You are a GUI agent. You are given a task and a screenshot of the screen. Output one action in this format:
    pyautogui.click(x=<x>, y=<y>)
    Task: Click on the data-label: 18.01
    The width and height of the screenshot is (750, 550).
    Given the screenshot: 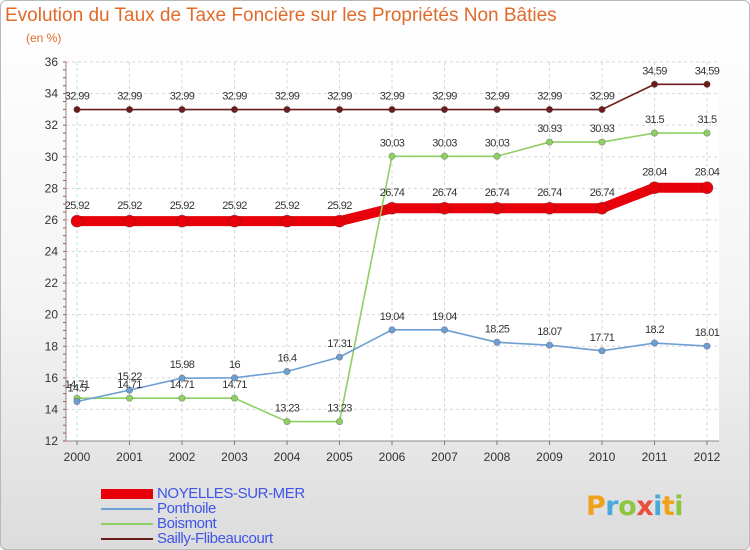 What is the action you would take?
    pyautogui.click(x=707, y=333)
    